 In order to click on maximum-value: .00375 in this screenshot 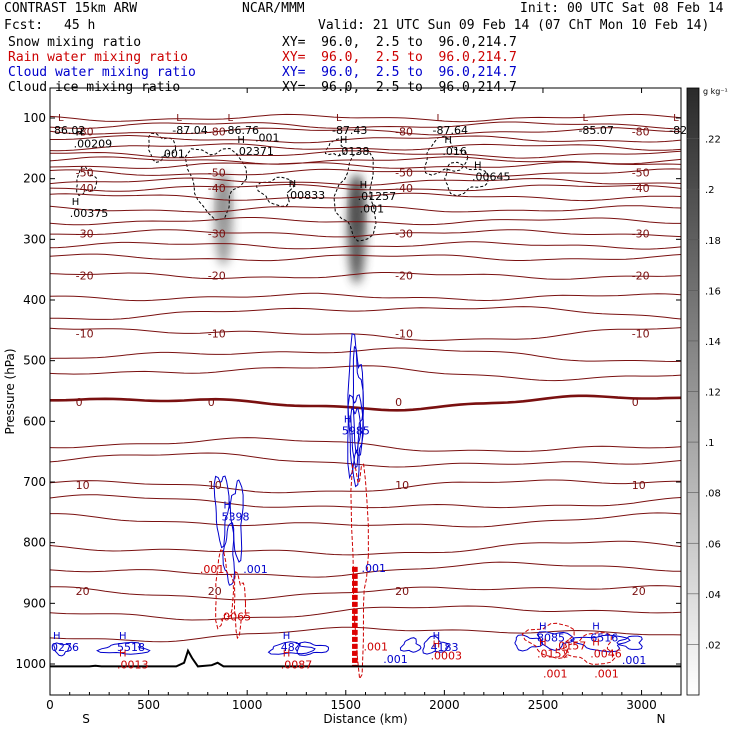, I will do `click(89, 213)`.